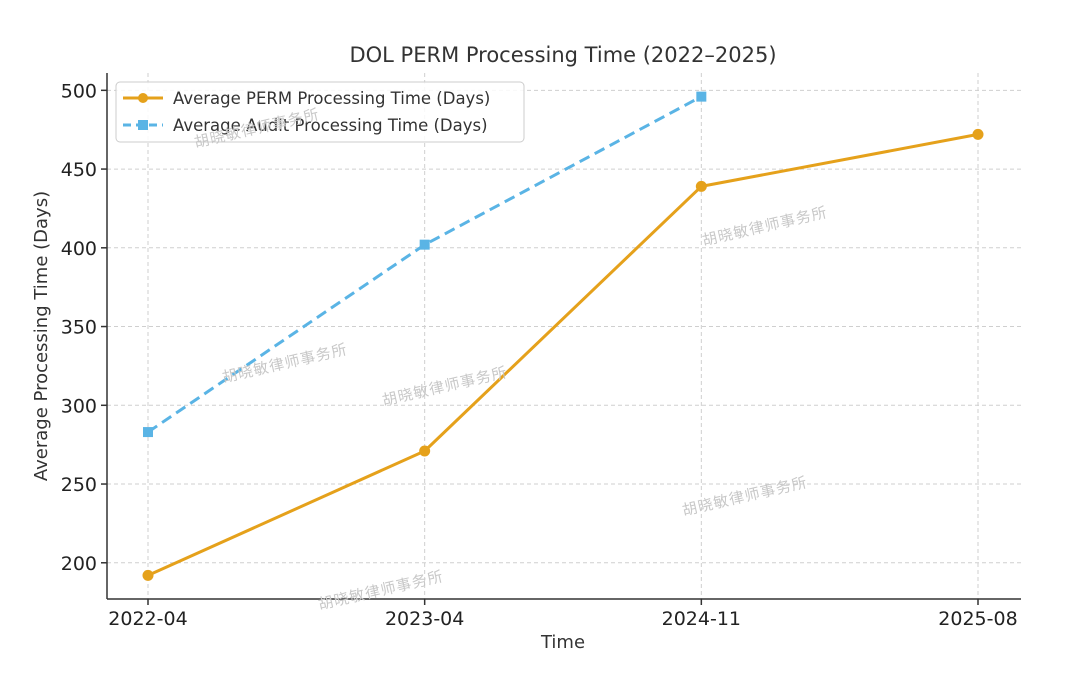 The height and width of the screenshot is (675, 1080). Describe the element at coordinates (79, 91) in the screenshot. I see `y-tick-label: 500` at that location.